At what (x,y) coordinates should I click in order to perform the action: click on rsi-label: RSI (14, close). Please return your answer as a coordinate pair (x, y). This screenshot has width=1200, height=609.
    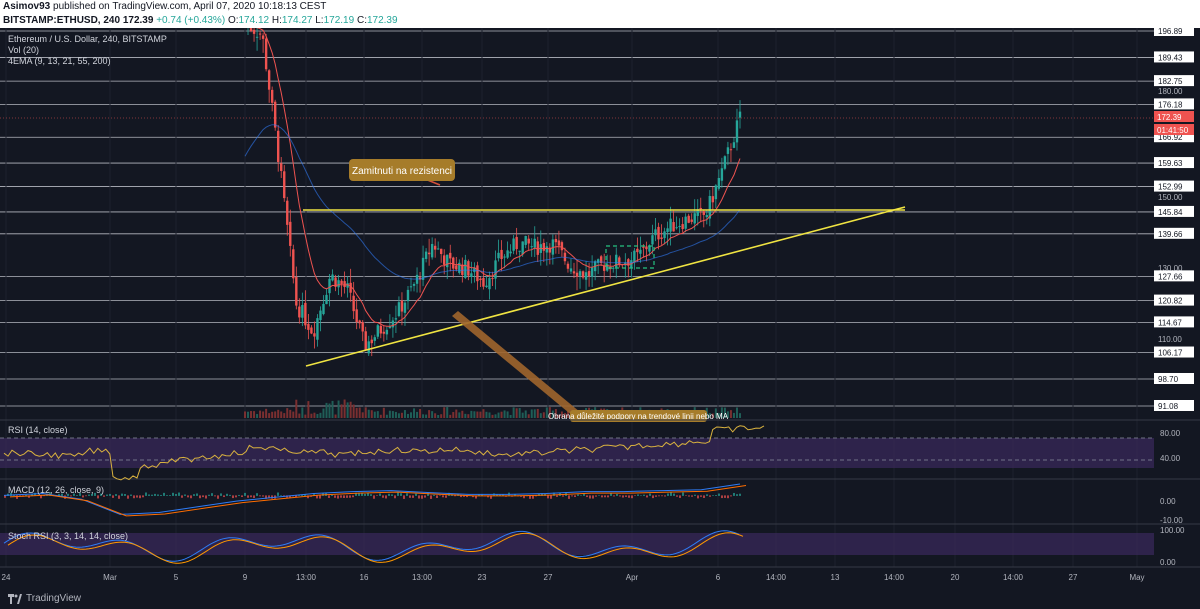
    Looking at the image, I should click on (38, 430).